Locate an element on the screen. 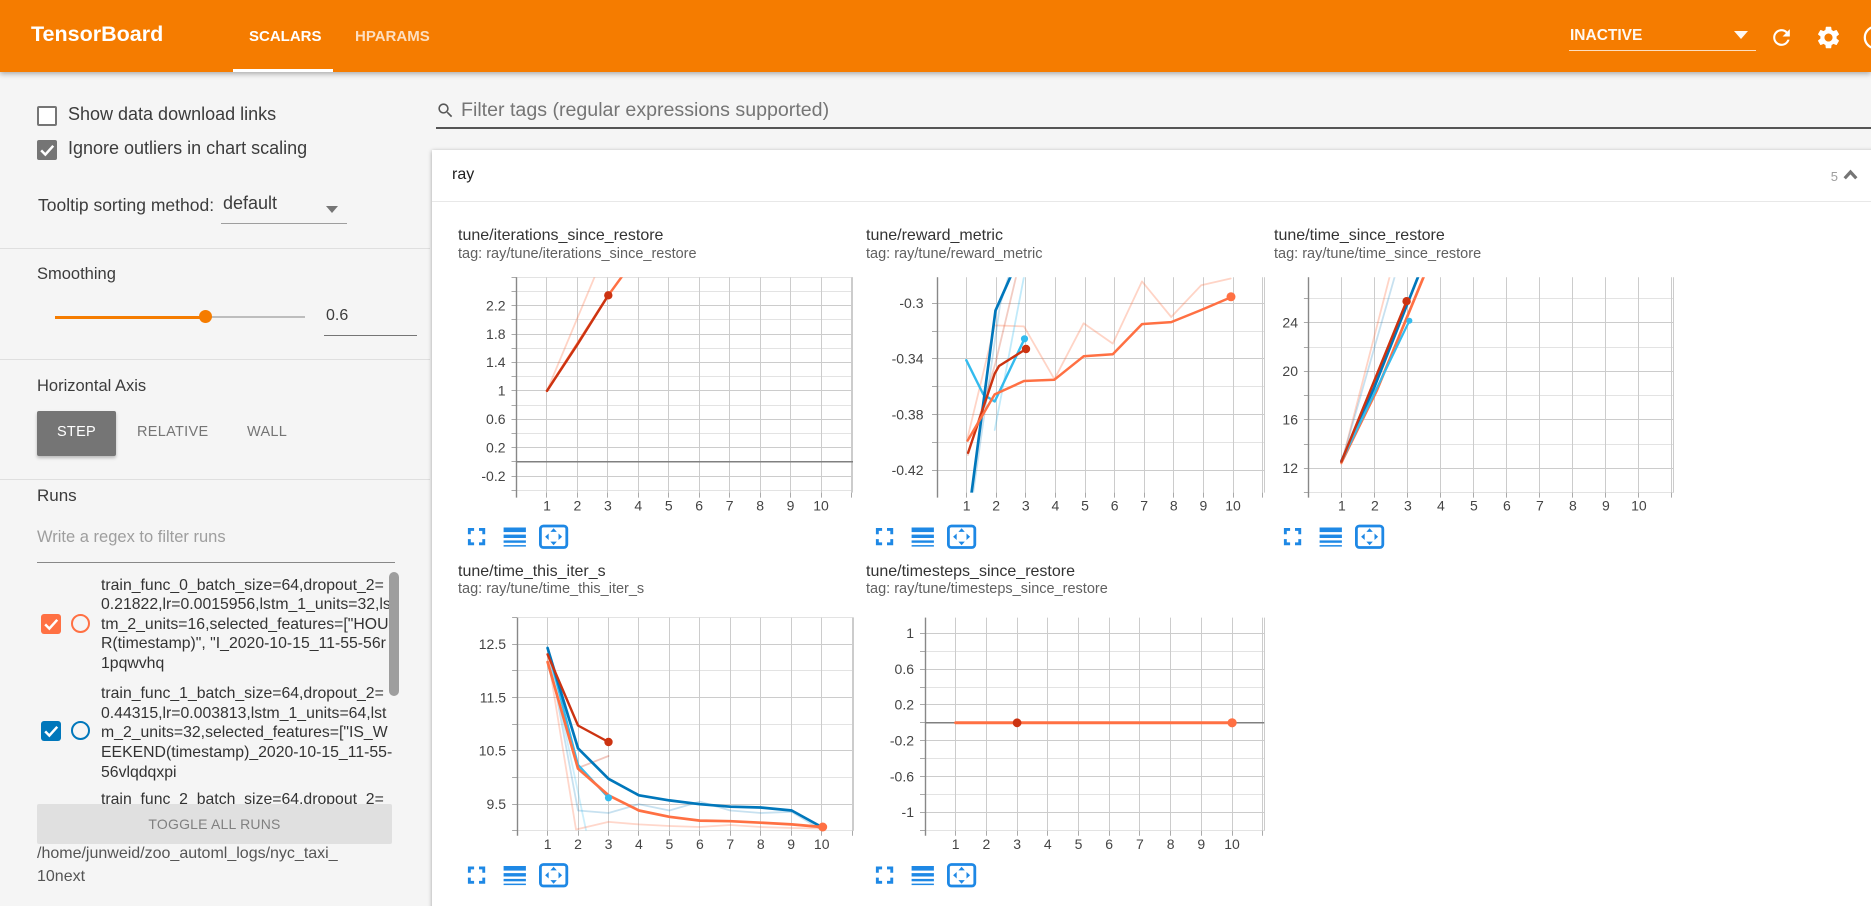  svg-text: 24 is located at coordinates (1290, 323).